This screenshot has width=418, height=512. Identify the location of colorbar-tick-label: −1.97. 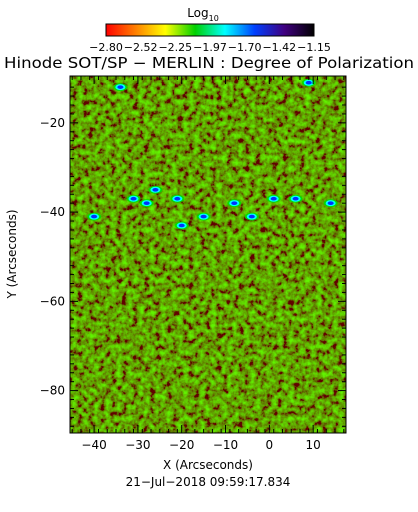
(210, 47).